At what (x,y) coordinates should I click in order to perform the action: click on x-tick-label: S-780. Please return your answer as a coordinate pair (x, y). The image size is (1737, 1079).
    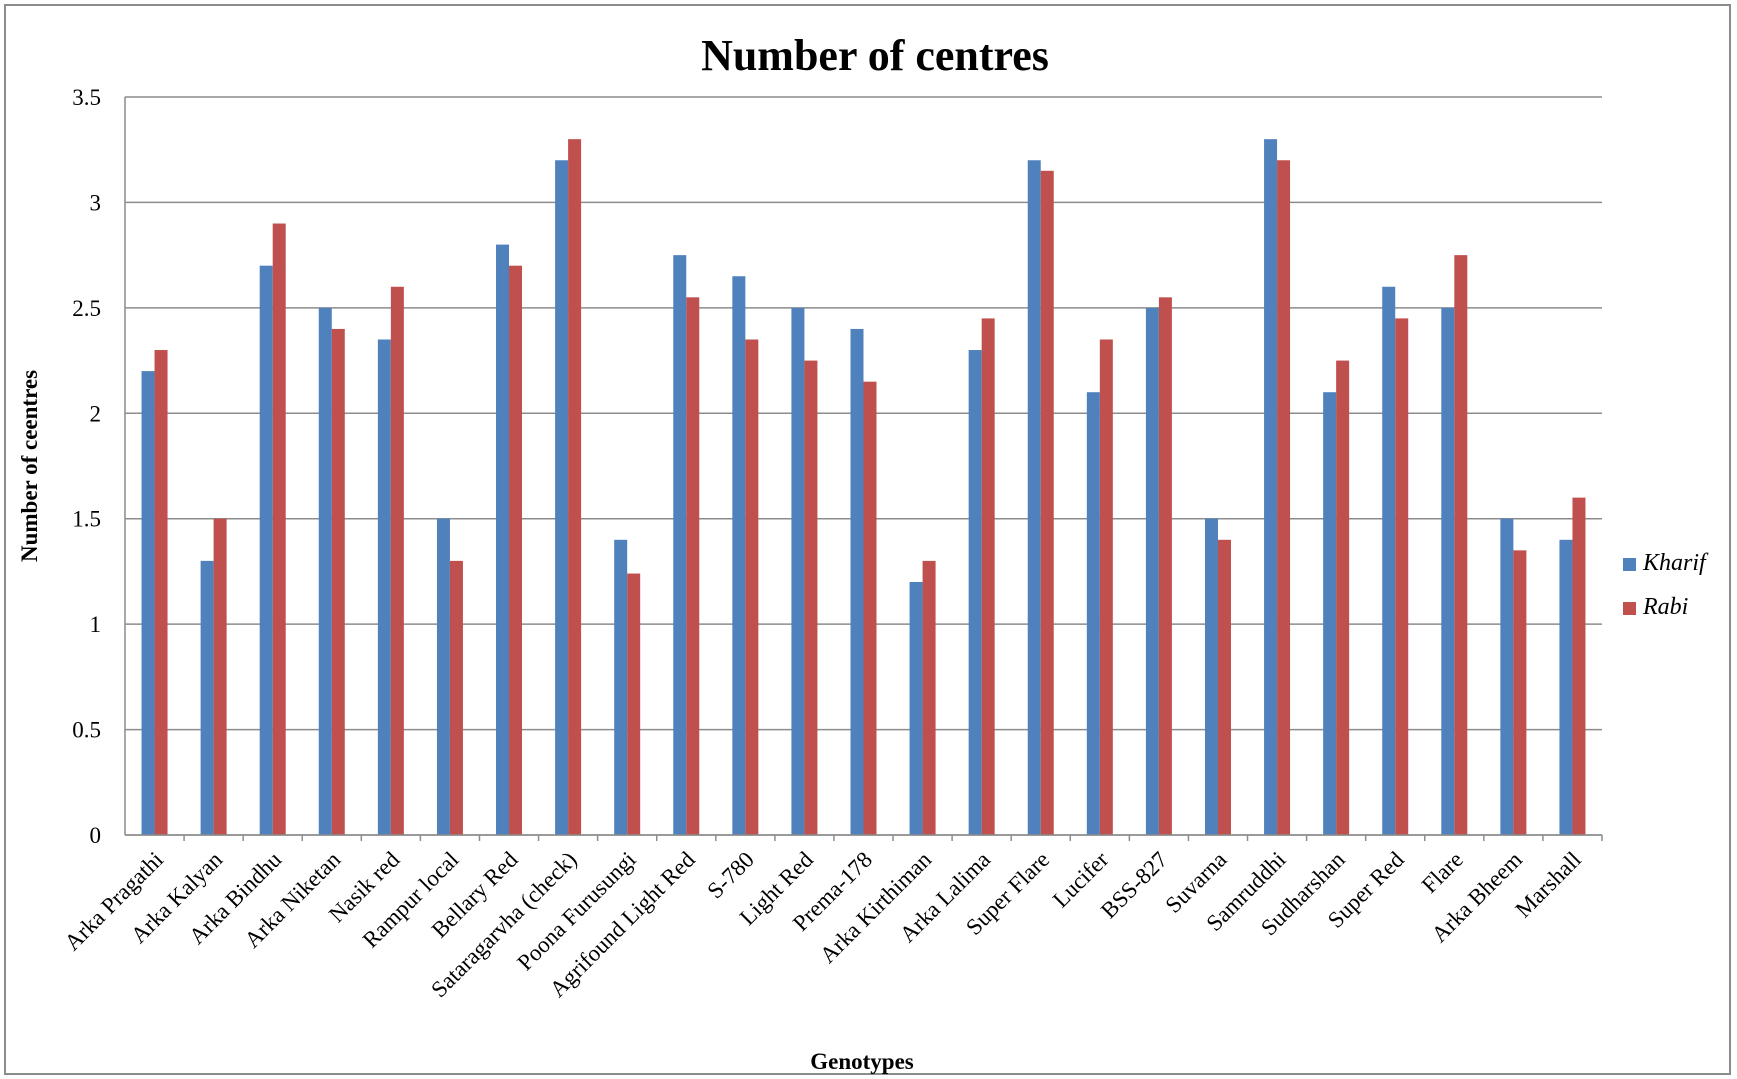
    Looking at the image, I should click on (730, 875).